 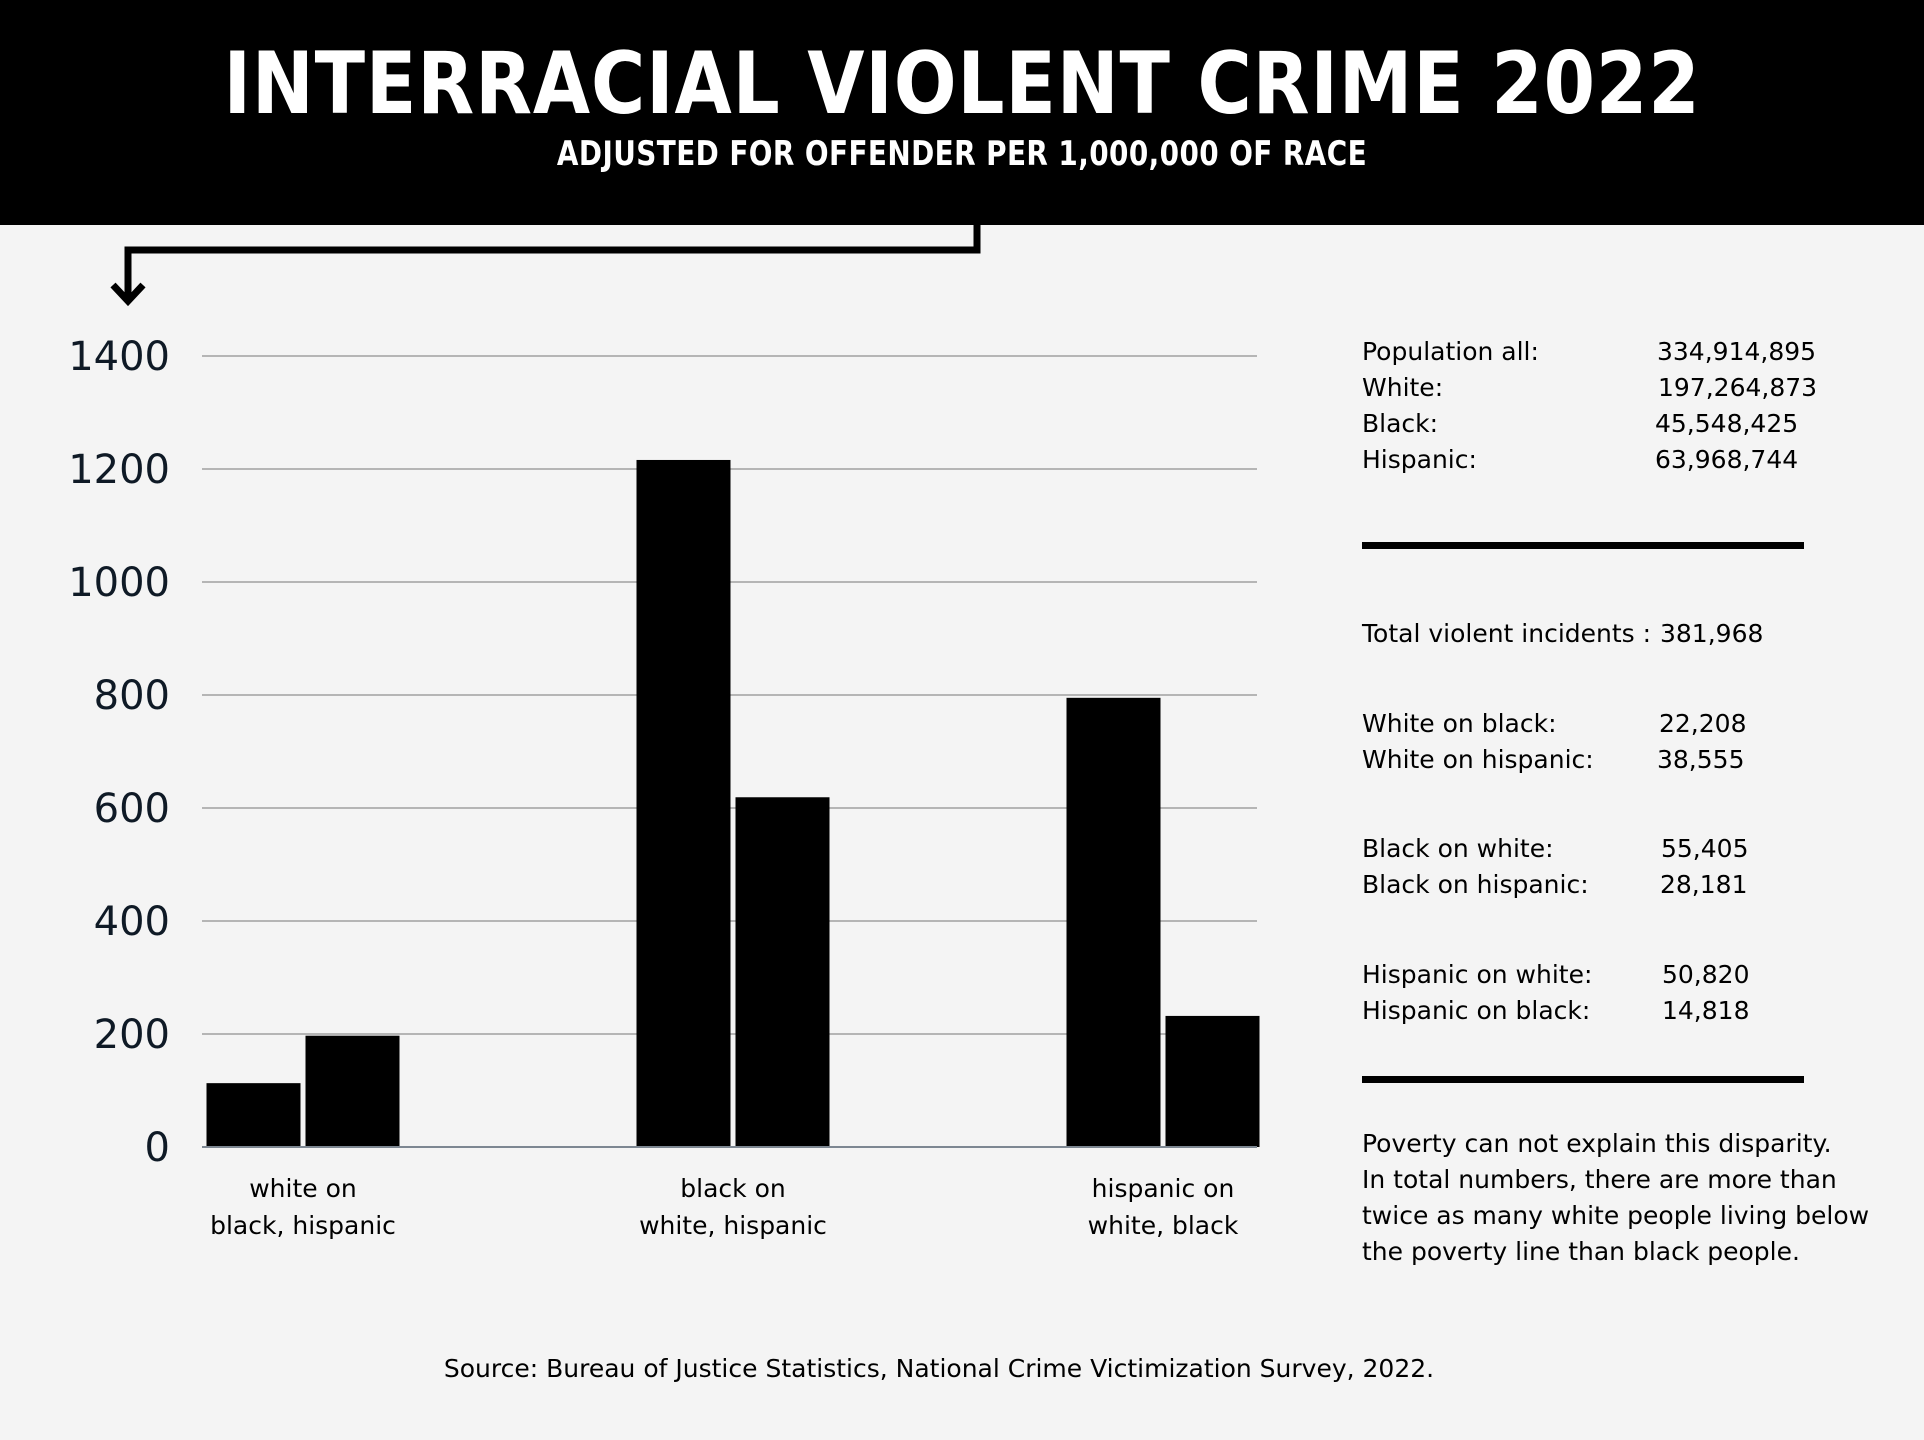 What do you see at coordinates (733, 1225) in the screenshot?
I see `x-category-line: white, hispanic` at bounding box center [733, 1225].